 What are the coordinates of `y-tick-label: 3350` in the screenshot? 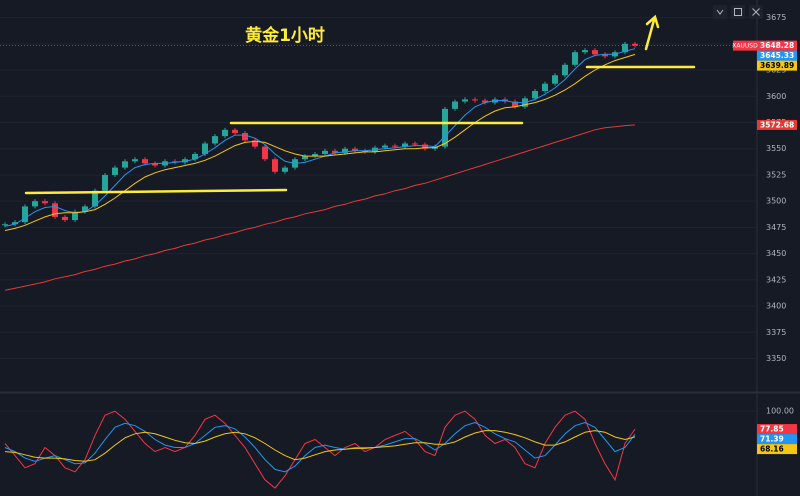 It's located at (776, 358).